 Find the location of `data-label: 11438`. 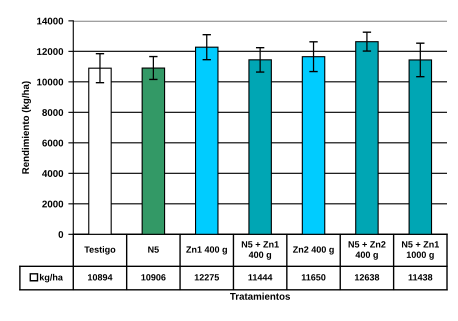

data-label: 11438 is located at coordinates (420, 277).